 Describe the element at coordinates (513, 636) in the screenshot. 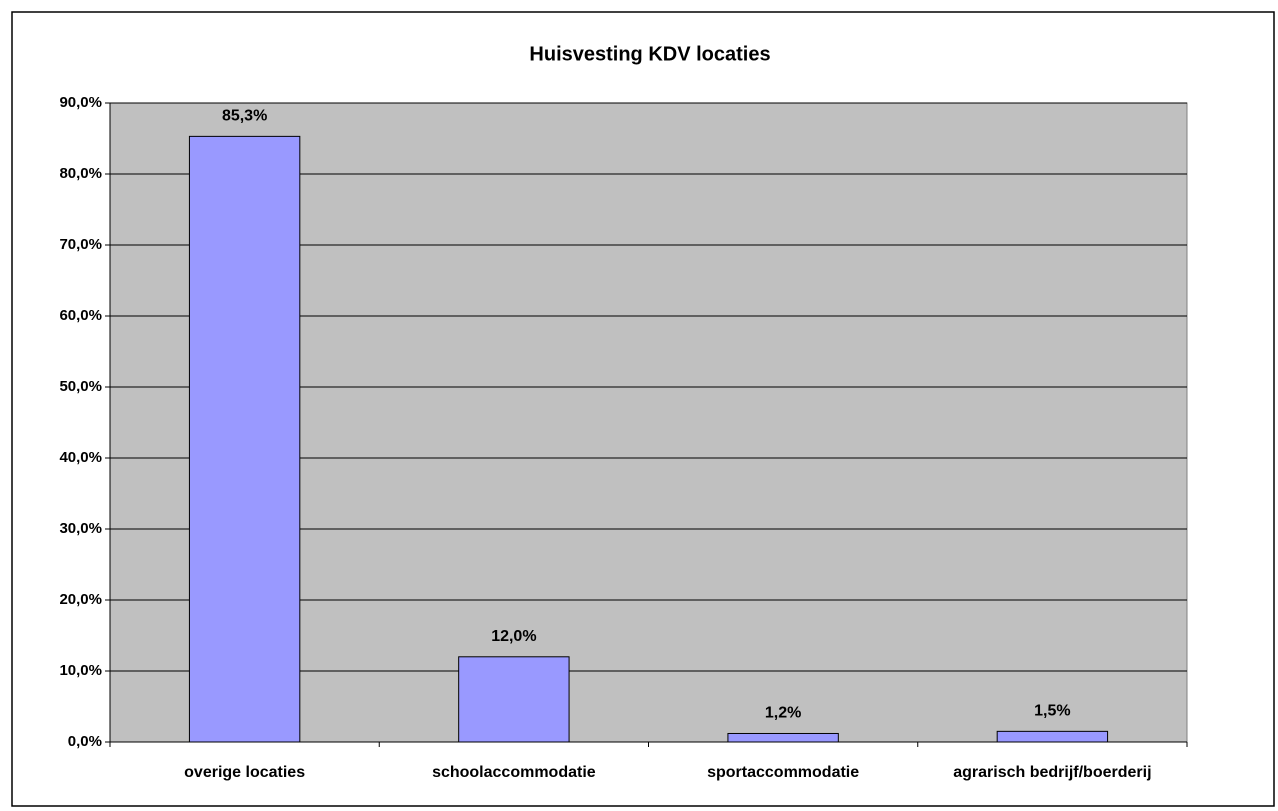

I see `data-label: 12,0%` at that location.